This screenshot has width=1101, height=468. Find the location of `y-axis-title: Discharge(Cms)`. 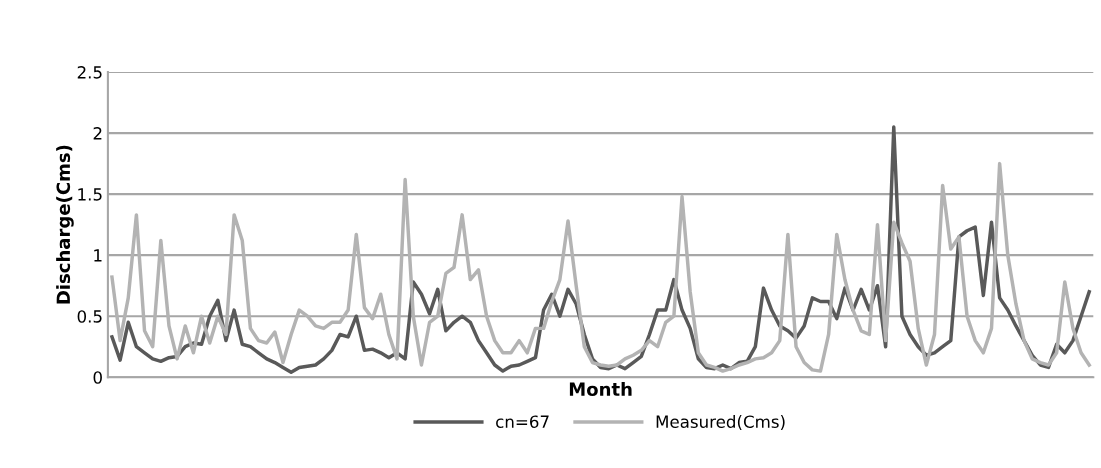

y-axis-title: Discharge(Cms) is located at coordinates (65, 224).